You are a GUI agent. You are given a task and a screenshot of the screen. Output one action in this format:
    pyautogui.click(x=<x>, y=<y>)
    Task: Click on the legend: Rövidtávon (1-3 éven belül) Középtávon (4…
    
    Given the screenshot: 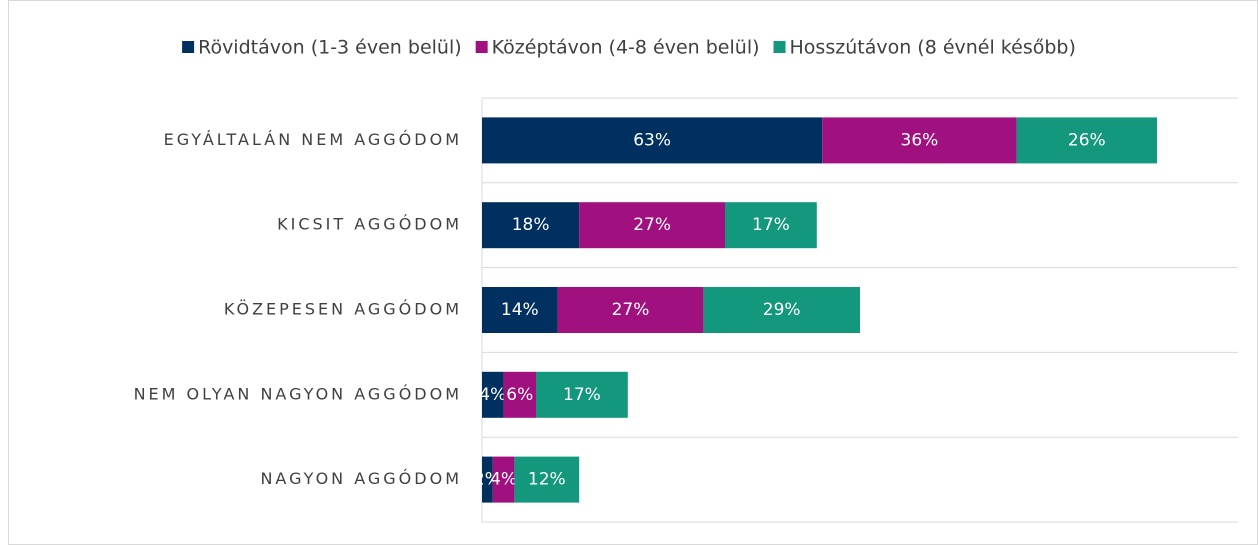 What is the action you would take?
    pyautogui.click(x=629, y=48)
    